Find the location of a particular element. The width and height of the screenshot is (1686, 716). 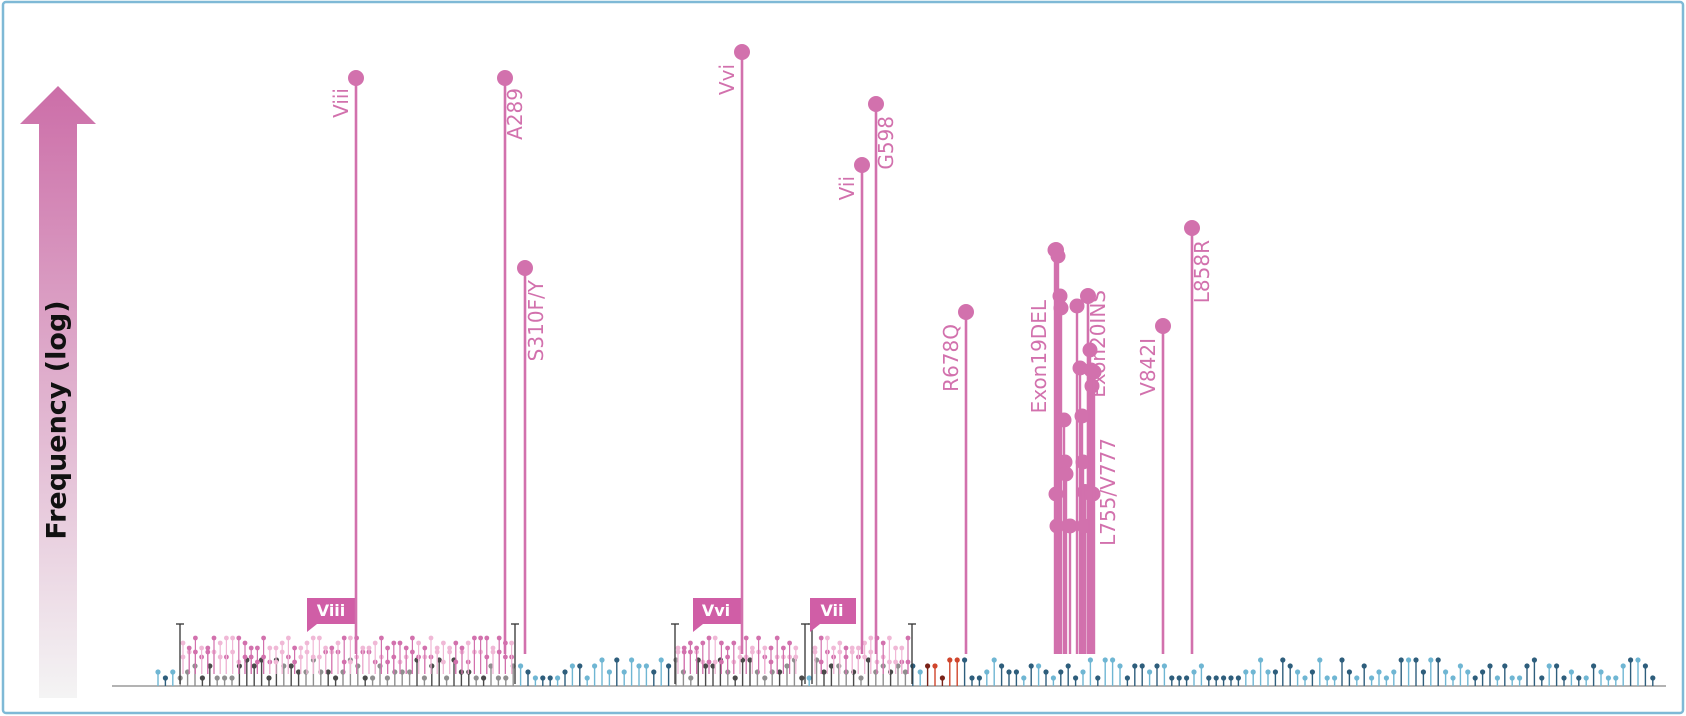

domain-box-vvi: Vvi is located at coordinates (717, 615).